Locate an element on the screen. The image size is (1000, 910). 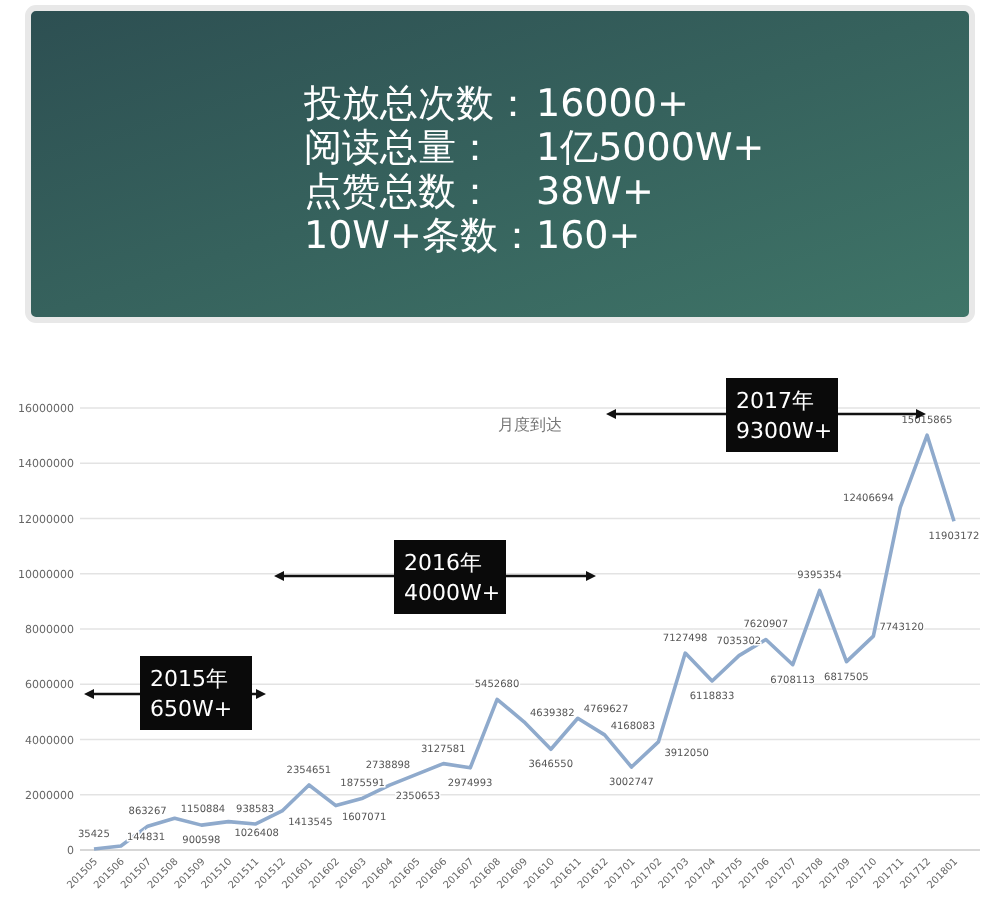
text: 阅读总量： is located at coordinates (399, 148).